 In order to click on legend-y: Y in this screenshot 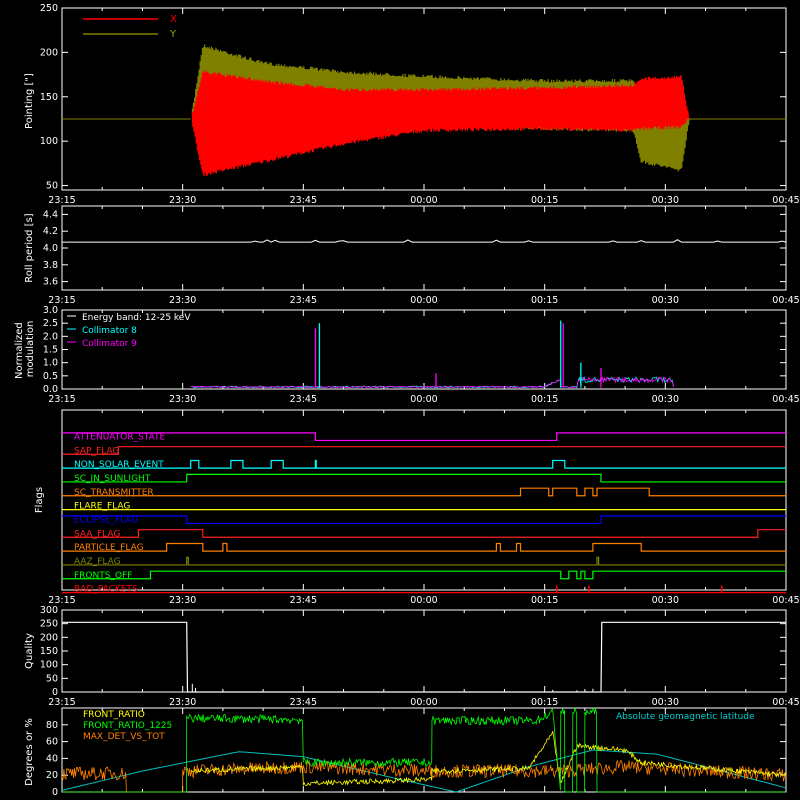, I will do `click(173, 34)`.